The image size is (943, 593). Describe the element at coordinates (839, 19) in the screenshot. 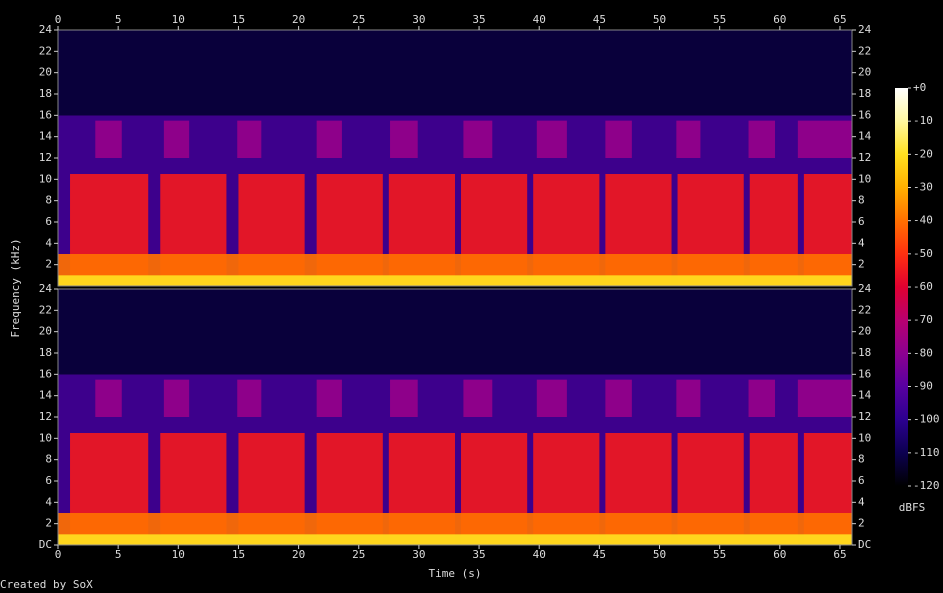

I see `x-tick-label: 65` at that location.